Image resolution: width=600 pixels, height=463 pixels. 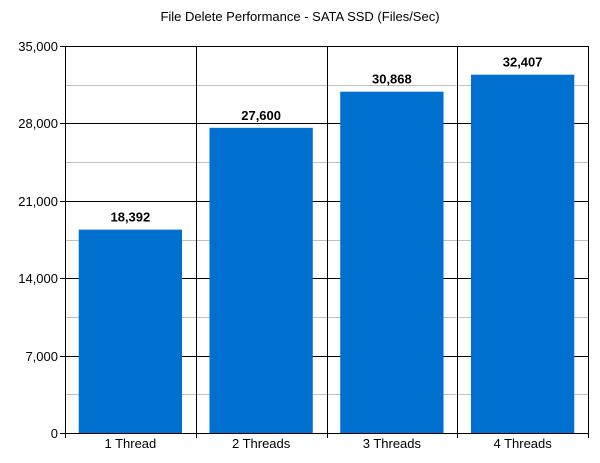 I want to click on x-tick-label: 2 Threads, so click(x=261, y=443).